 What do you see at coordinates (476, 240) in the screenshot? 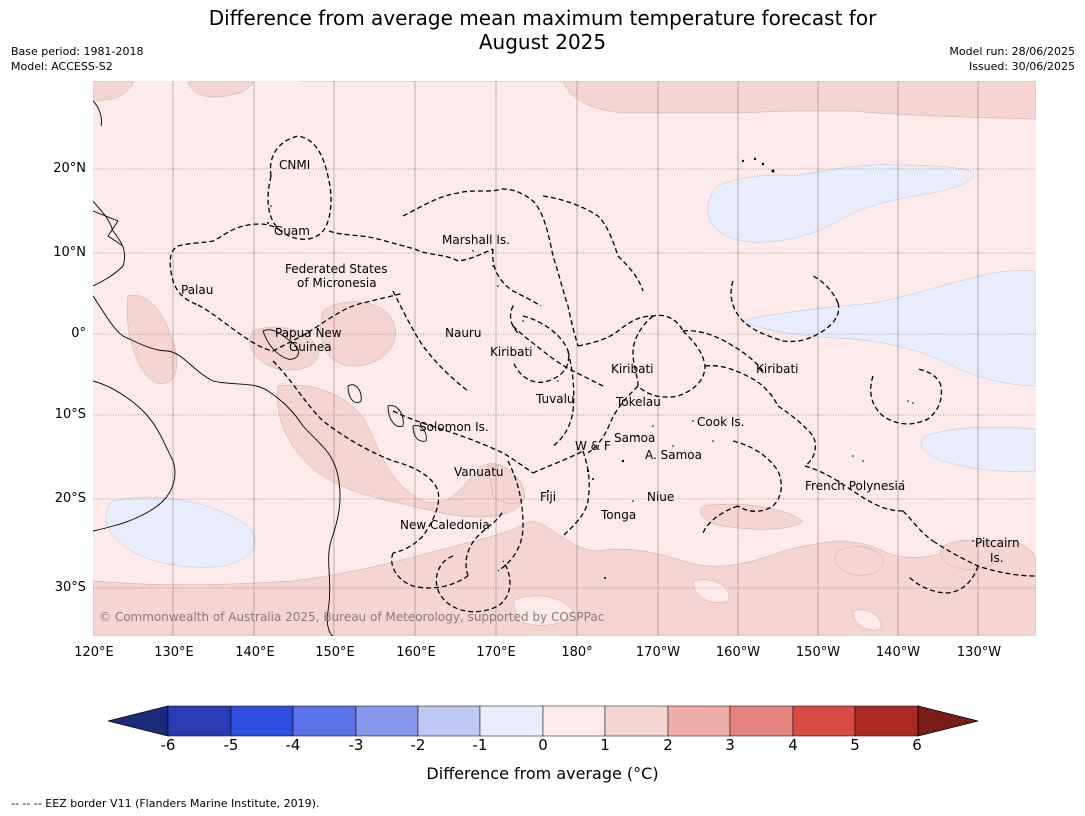
I see `label-marshall: Marshall Is.` at bounding box center [476, 240].